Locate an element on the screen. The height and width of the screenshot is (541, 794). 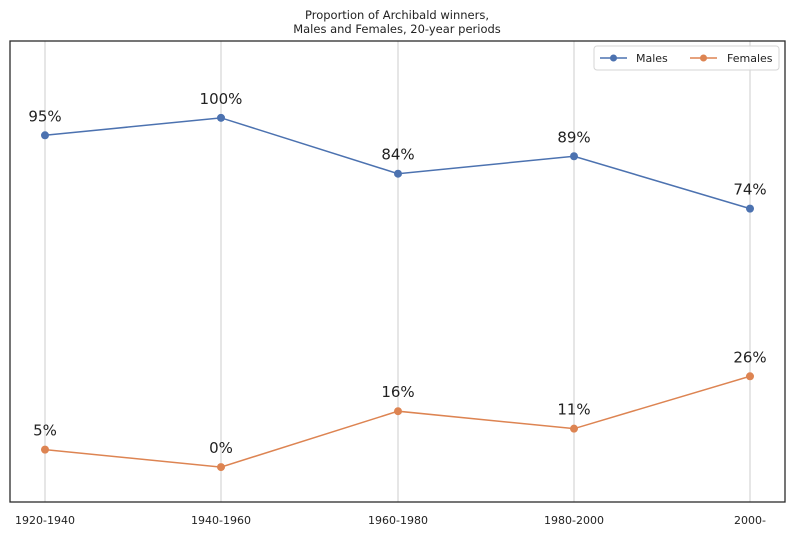
x-tick-label: 1920-1940 is located at coordinates (45, 520).